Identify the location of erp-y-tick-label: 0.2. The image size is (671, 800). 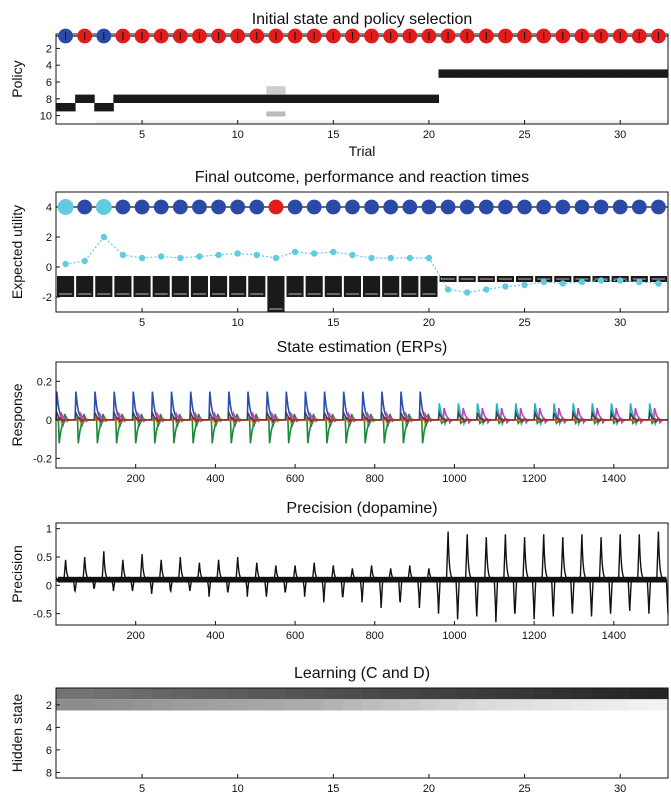
(44, 382).